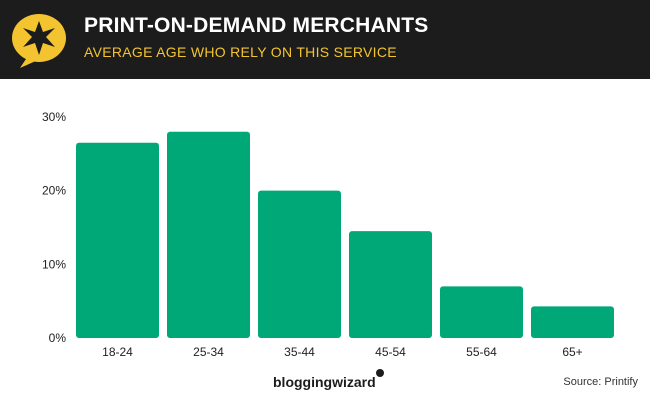  What do you see at coordinates (481, 352) in the screenshot?
I see `x-tick-label: 55-64` at bounding box center [481, 352].